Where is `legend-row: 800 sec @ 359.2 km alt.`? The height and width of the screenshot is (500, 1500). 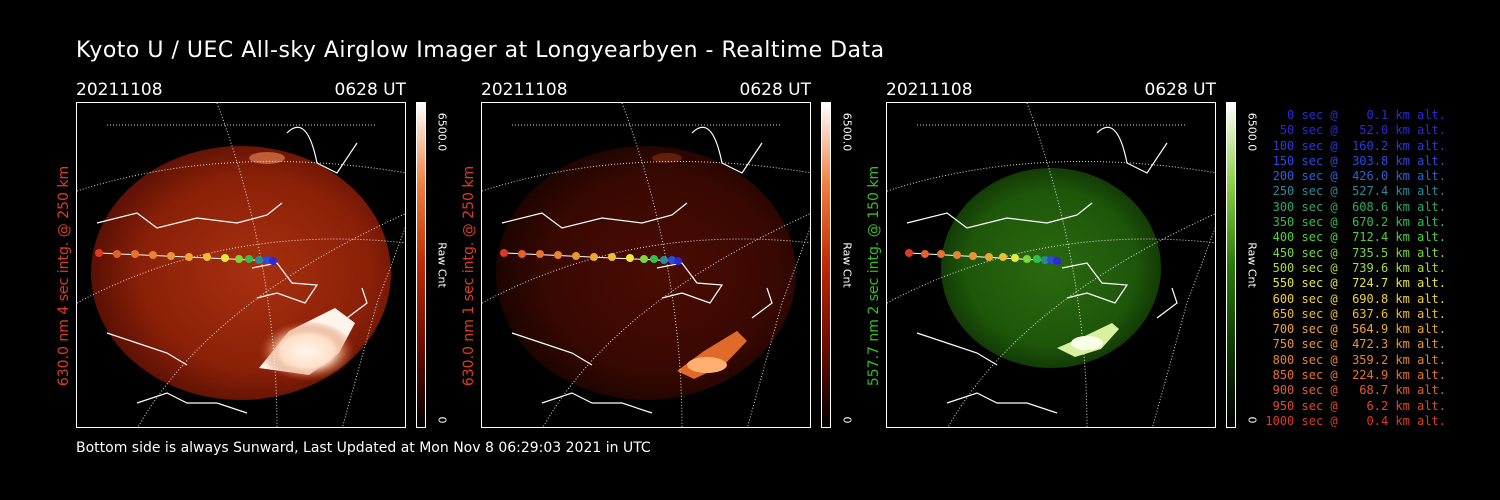
legend-row: 800 sec @ 359.2 km alt. is located at coordinates (1355, 359).